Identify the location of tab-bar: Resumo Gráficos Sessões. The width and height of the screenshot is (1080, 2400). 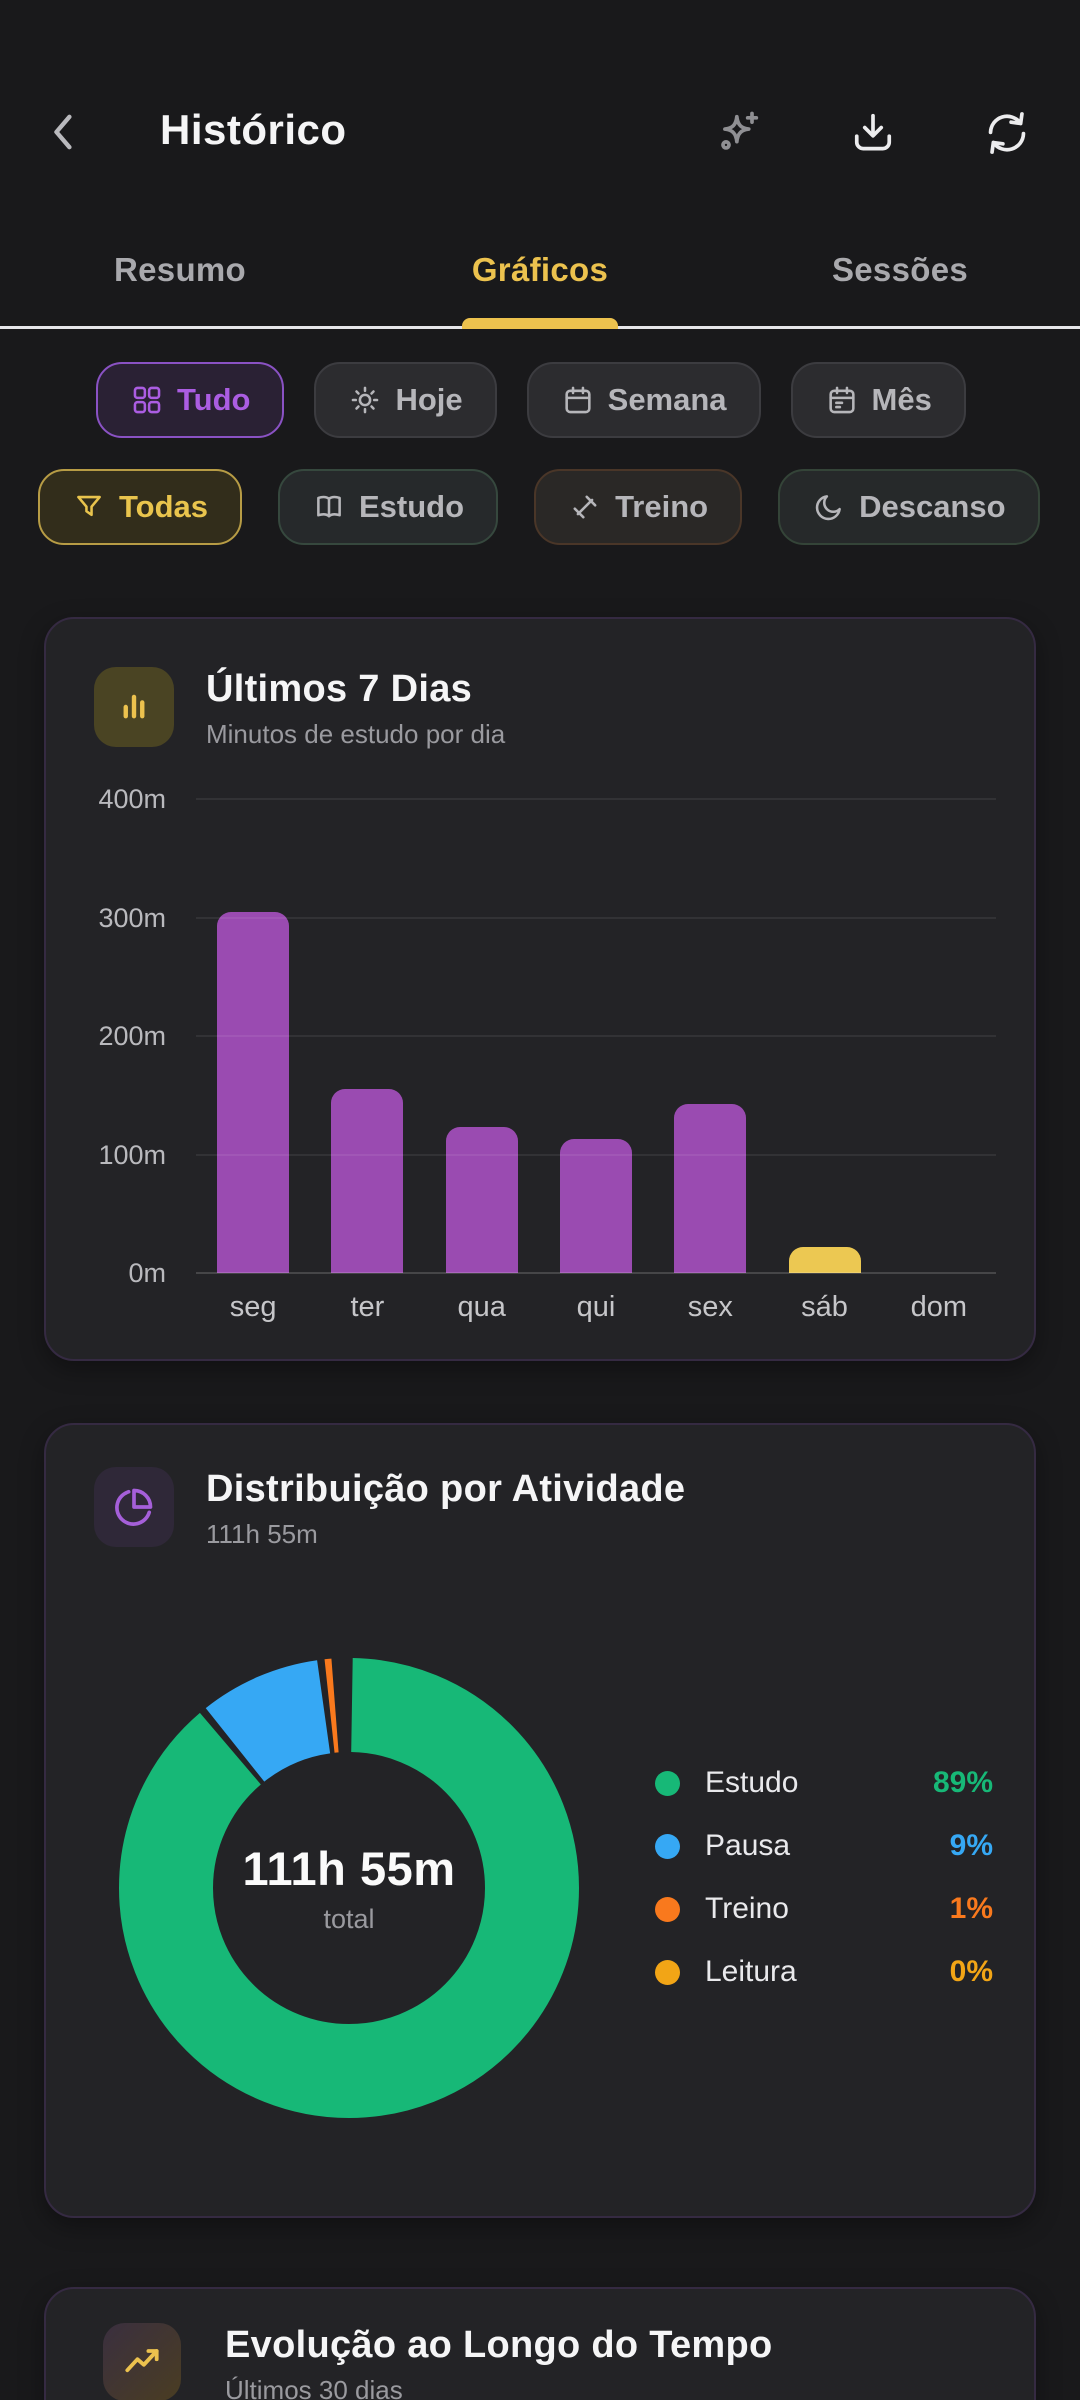
(540, 271).